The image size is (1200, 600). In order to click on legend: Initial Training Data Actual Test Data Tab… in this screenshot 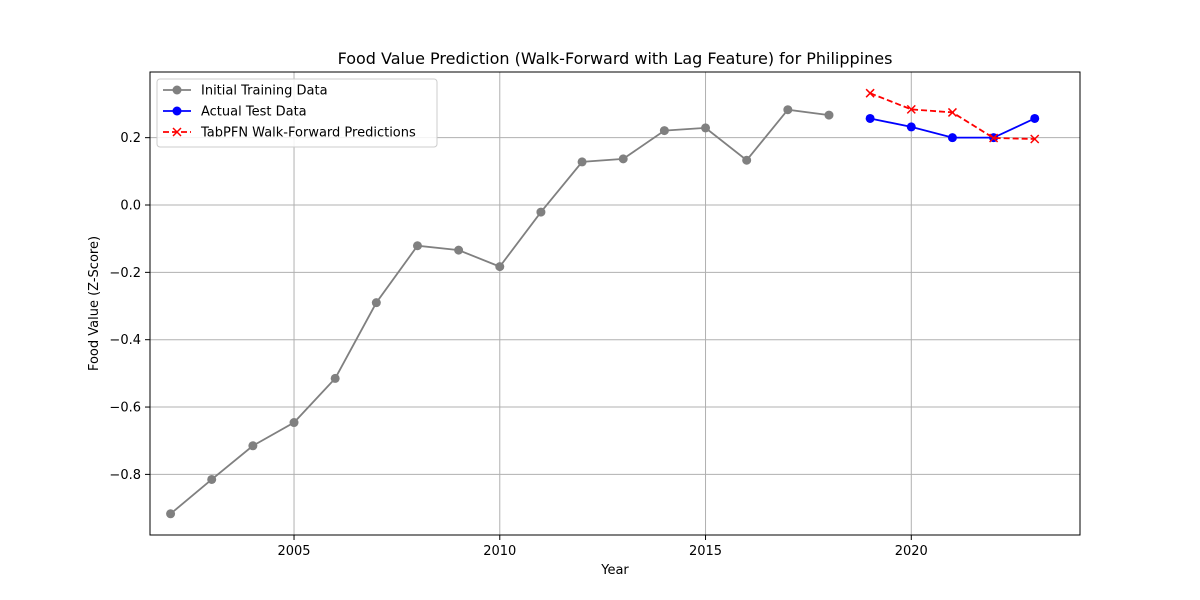, I will do `click(297, 113)`.